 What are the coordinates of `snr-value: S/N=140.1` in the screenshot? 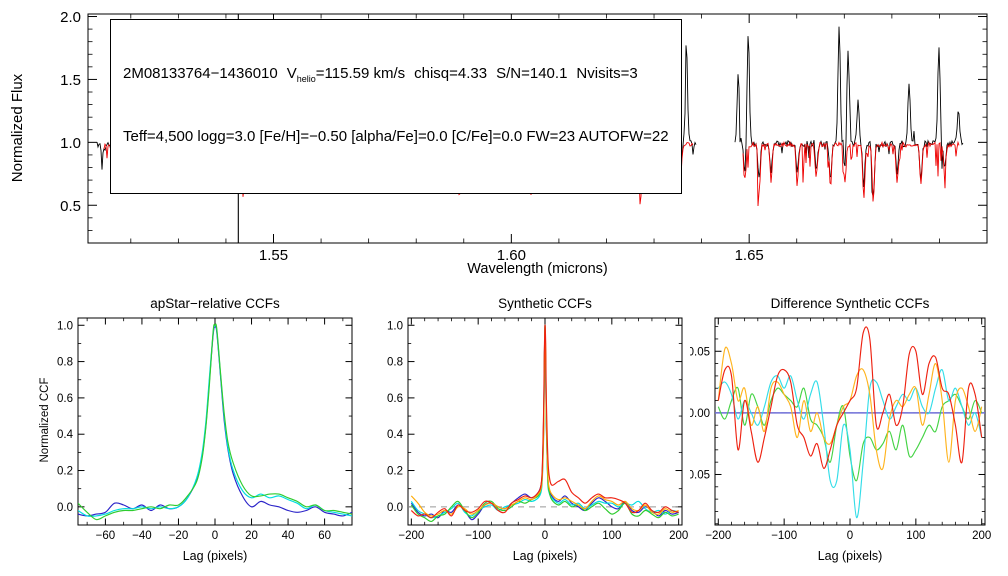 It's located at (532, 74).